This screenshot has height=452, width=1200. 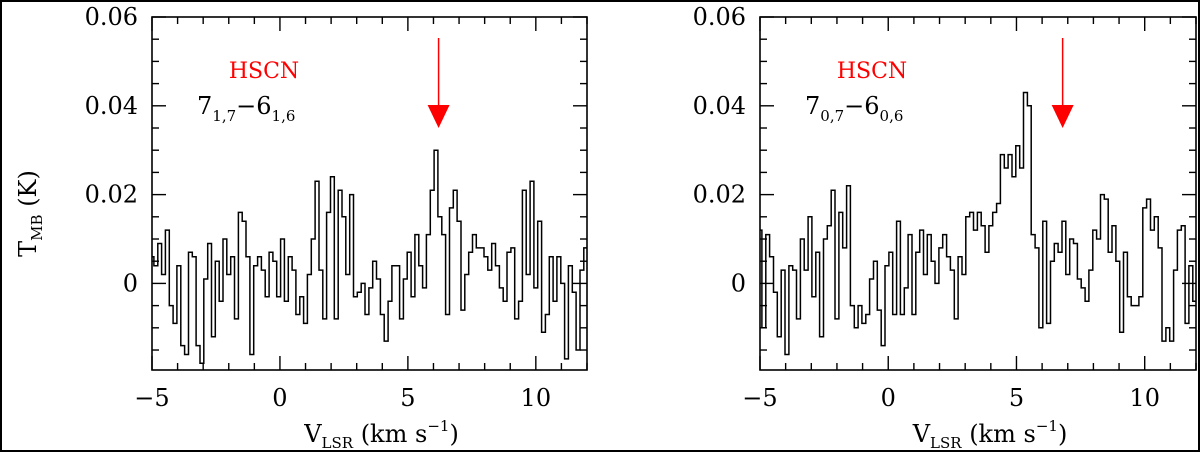 I want to click on y-axis-label: TMB (K), so click(x=30, y=213).